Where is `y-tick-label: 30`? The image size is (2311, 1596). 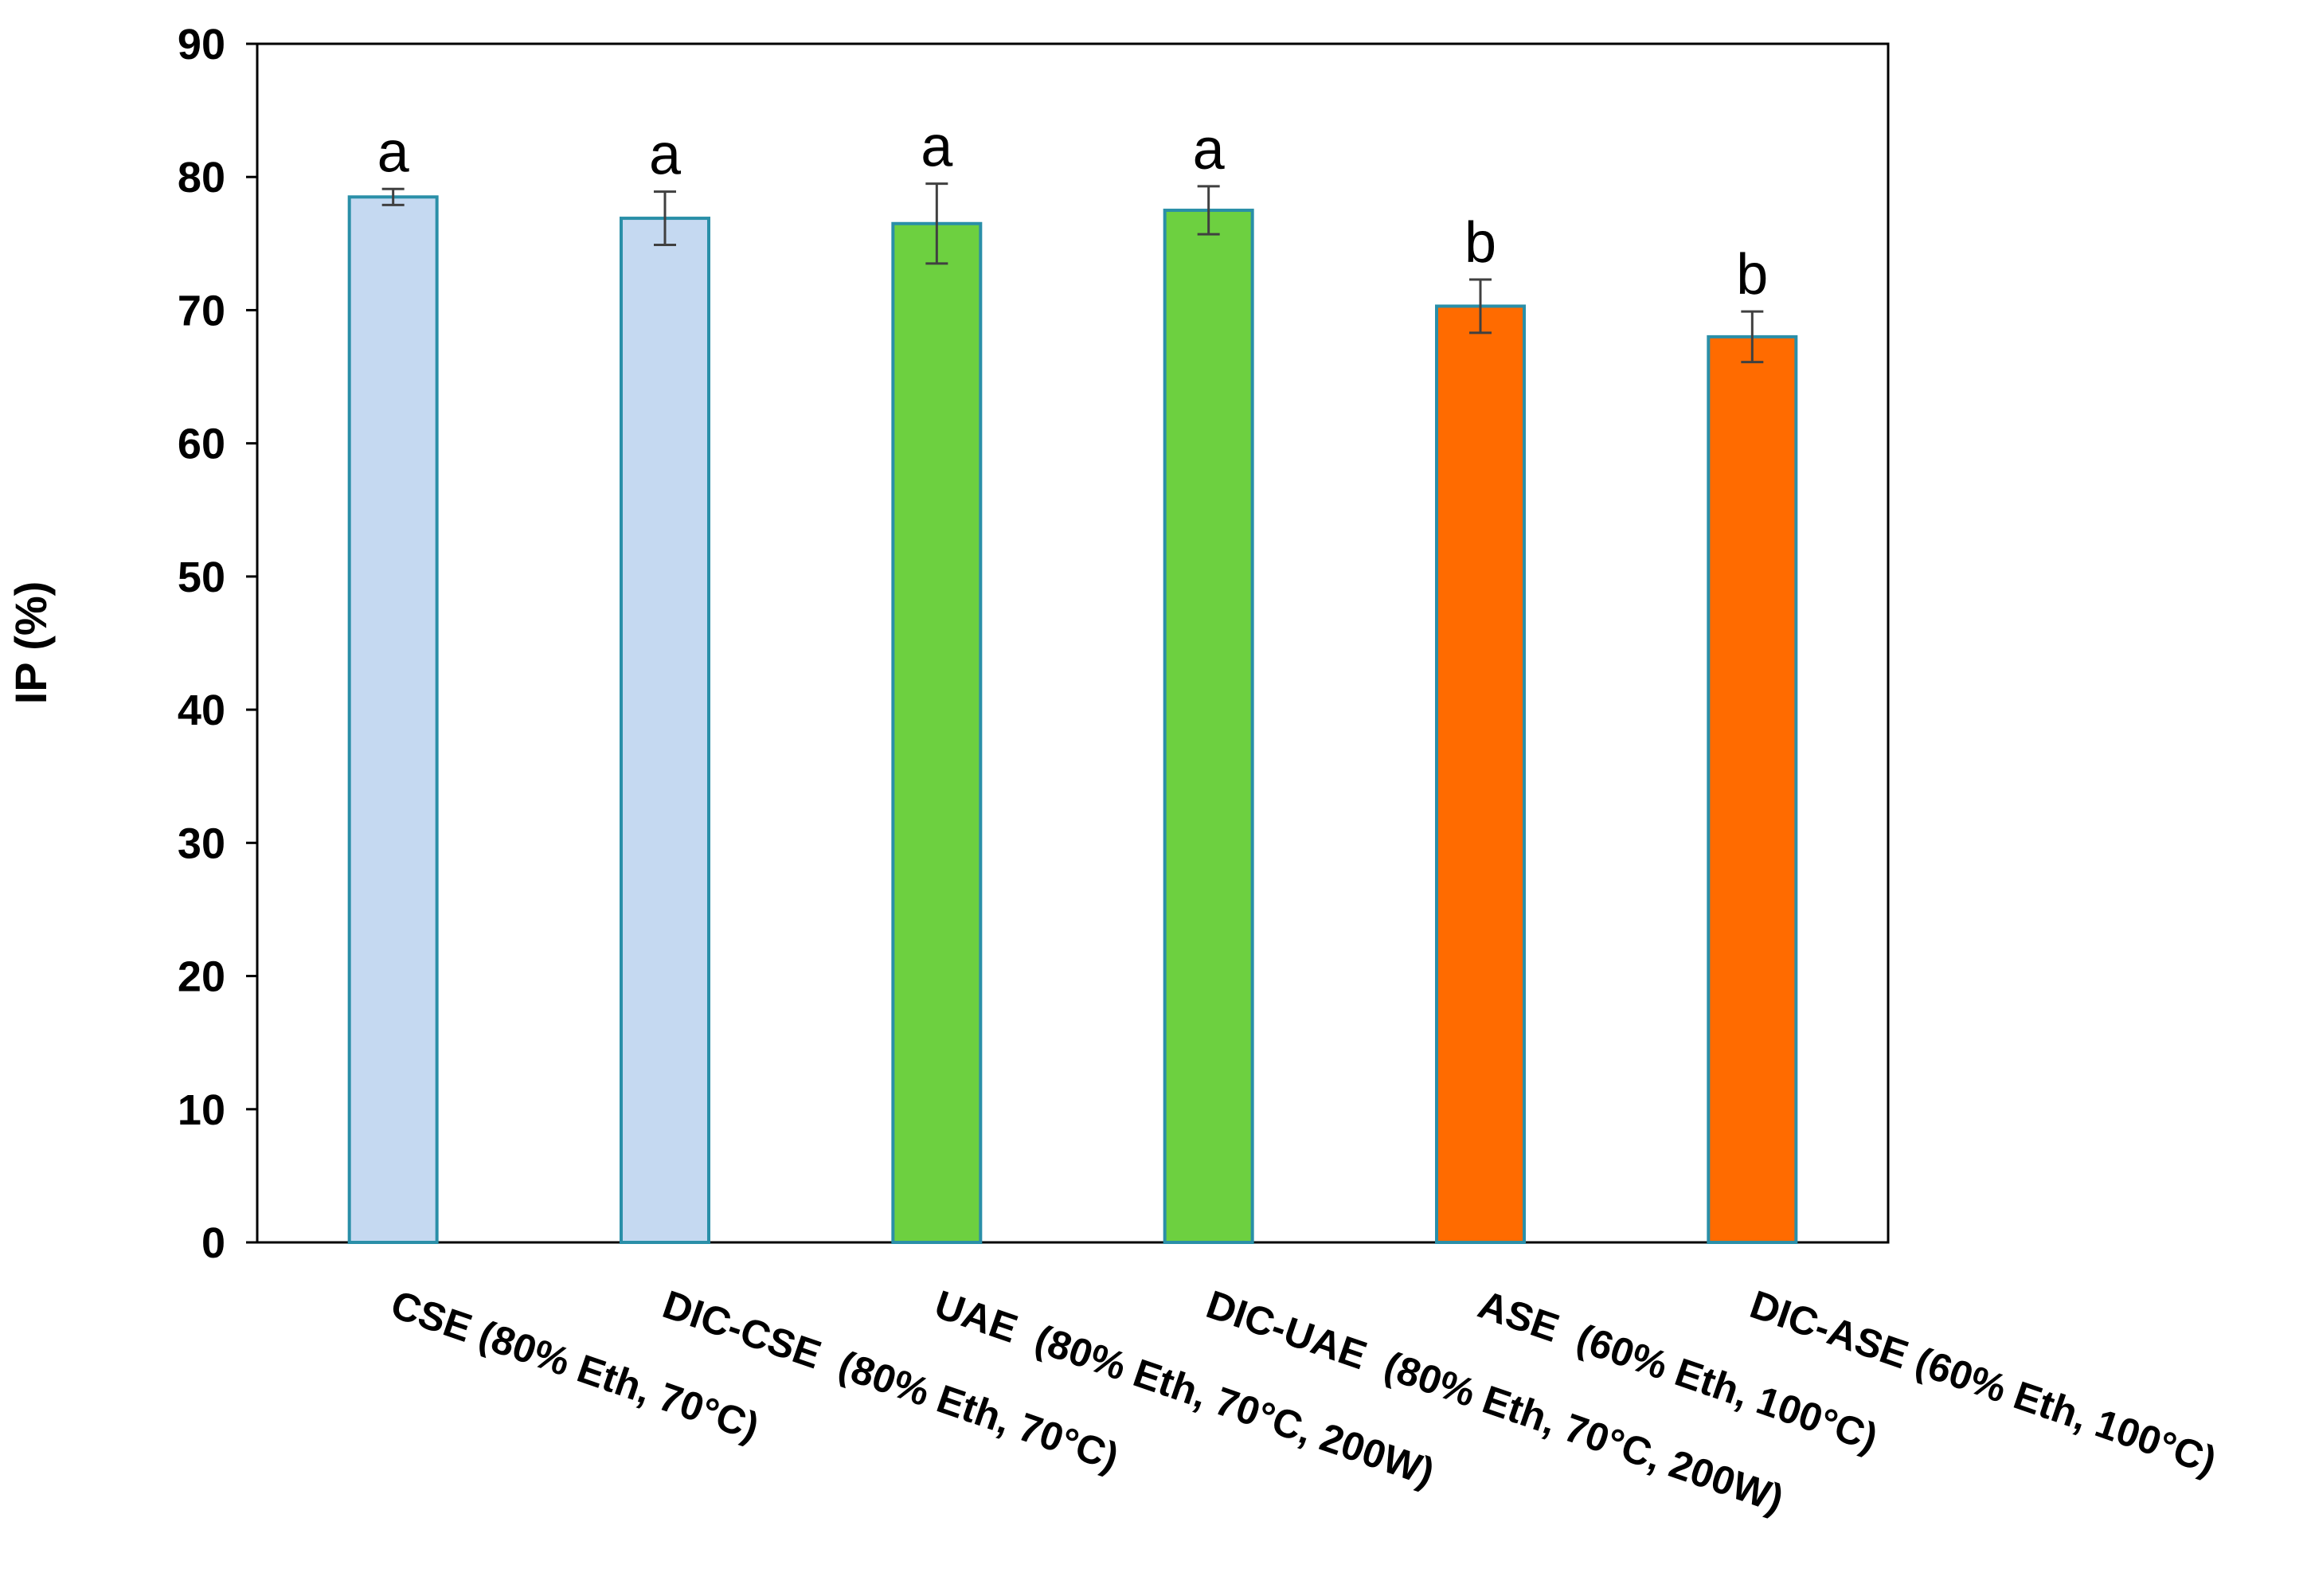 y-tick-label: 30 is located at coordinates (201, 843).